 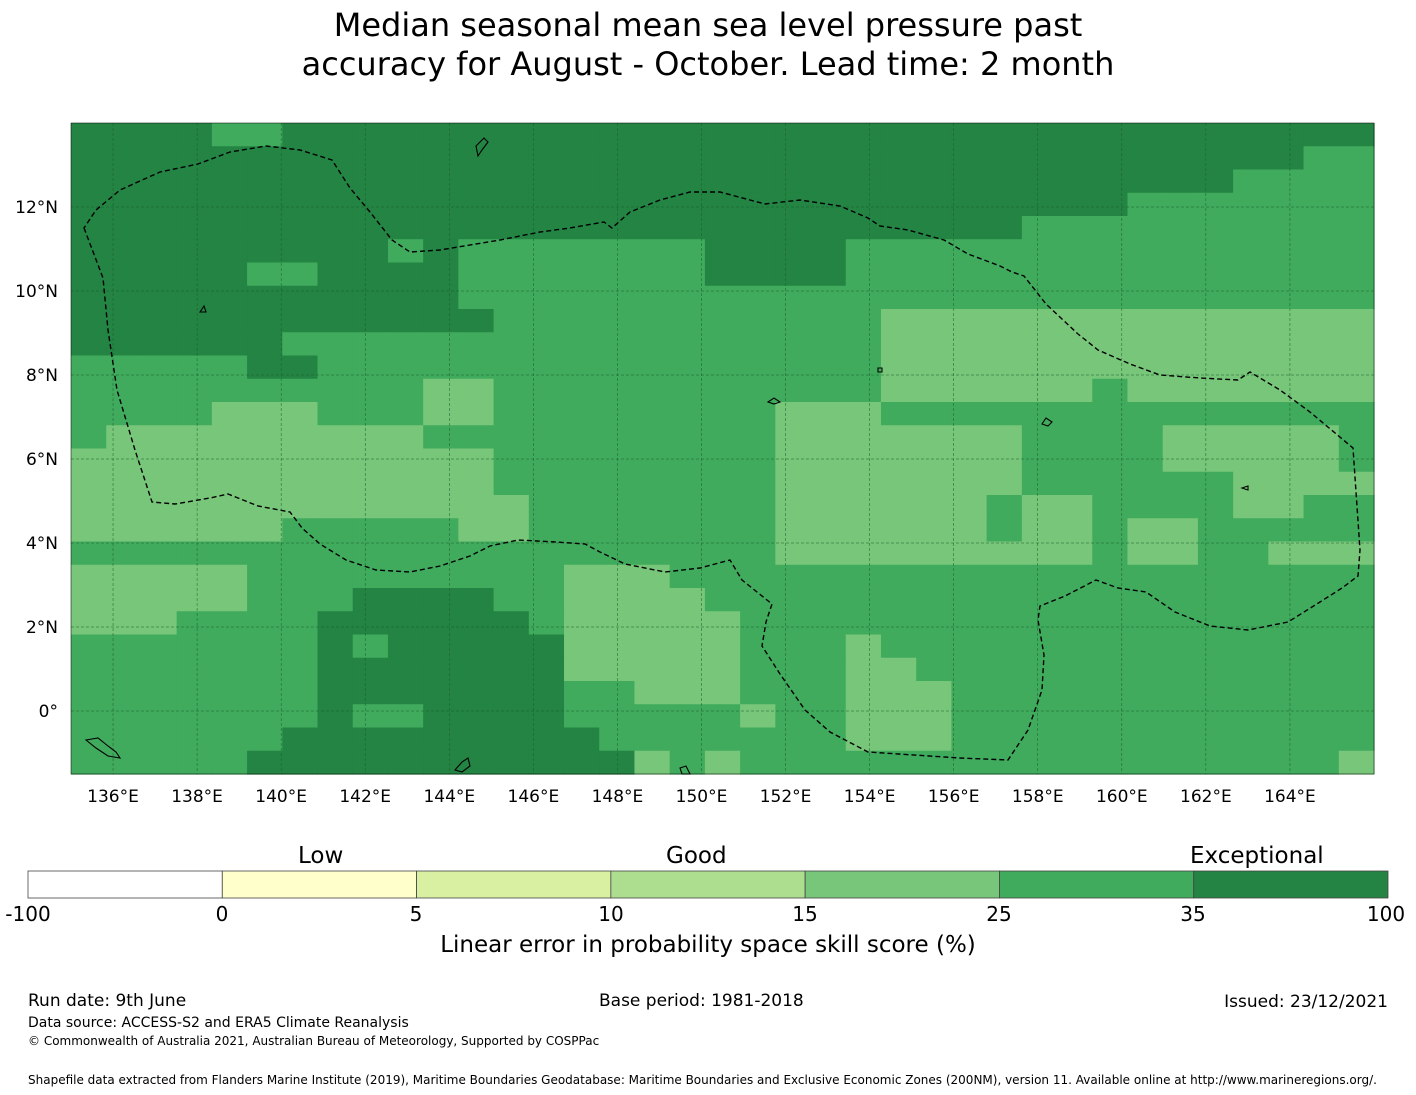 What do you see at coordinates (113, 797) in the screenshot?
I see `longitude-label: 136°E` at bounding box center [113, 797].